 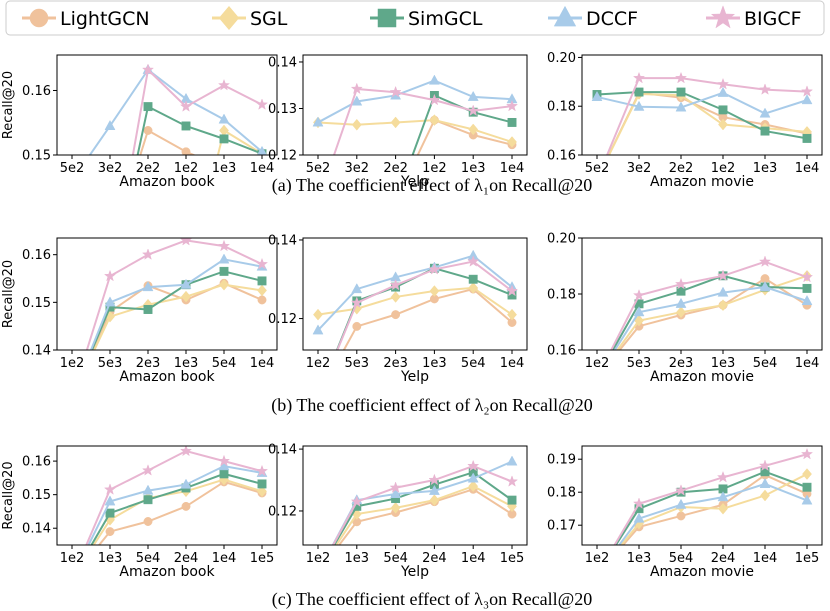 What do you see at coordinates (36, 255) in the screenshot?
I see `y-tick-label: 0.16` at bounding box center [36, 255].